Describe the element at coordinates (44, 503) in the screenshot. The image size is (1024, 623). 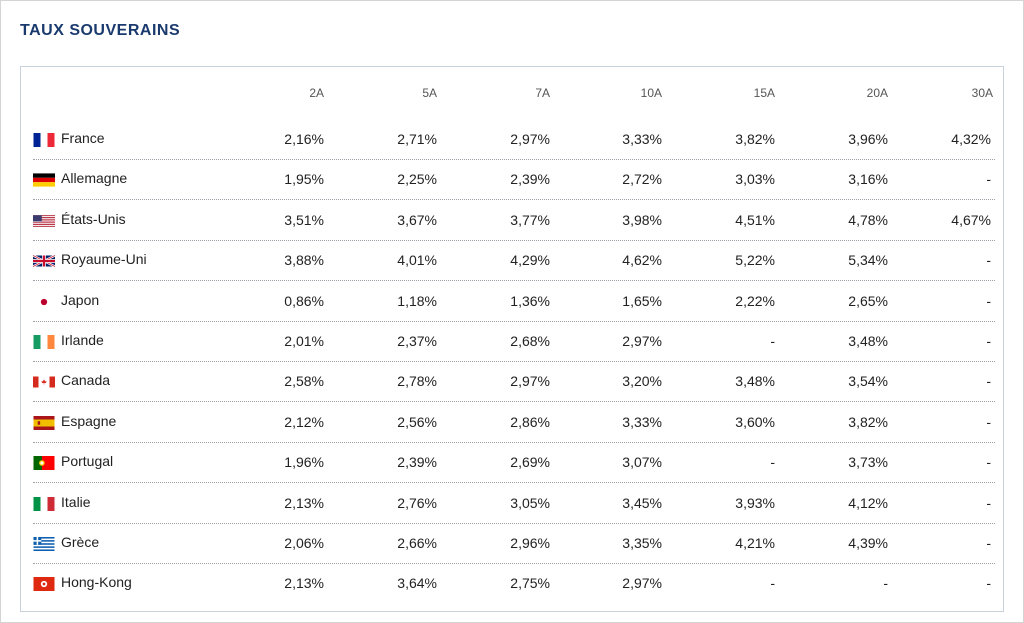
I see `italy-flag-icon` at that location.